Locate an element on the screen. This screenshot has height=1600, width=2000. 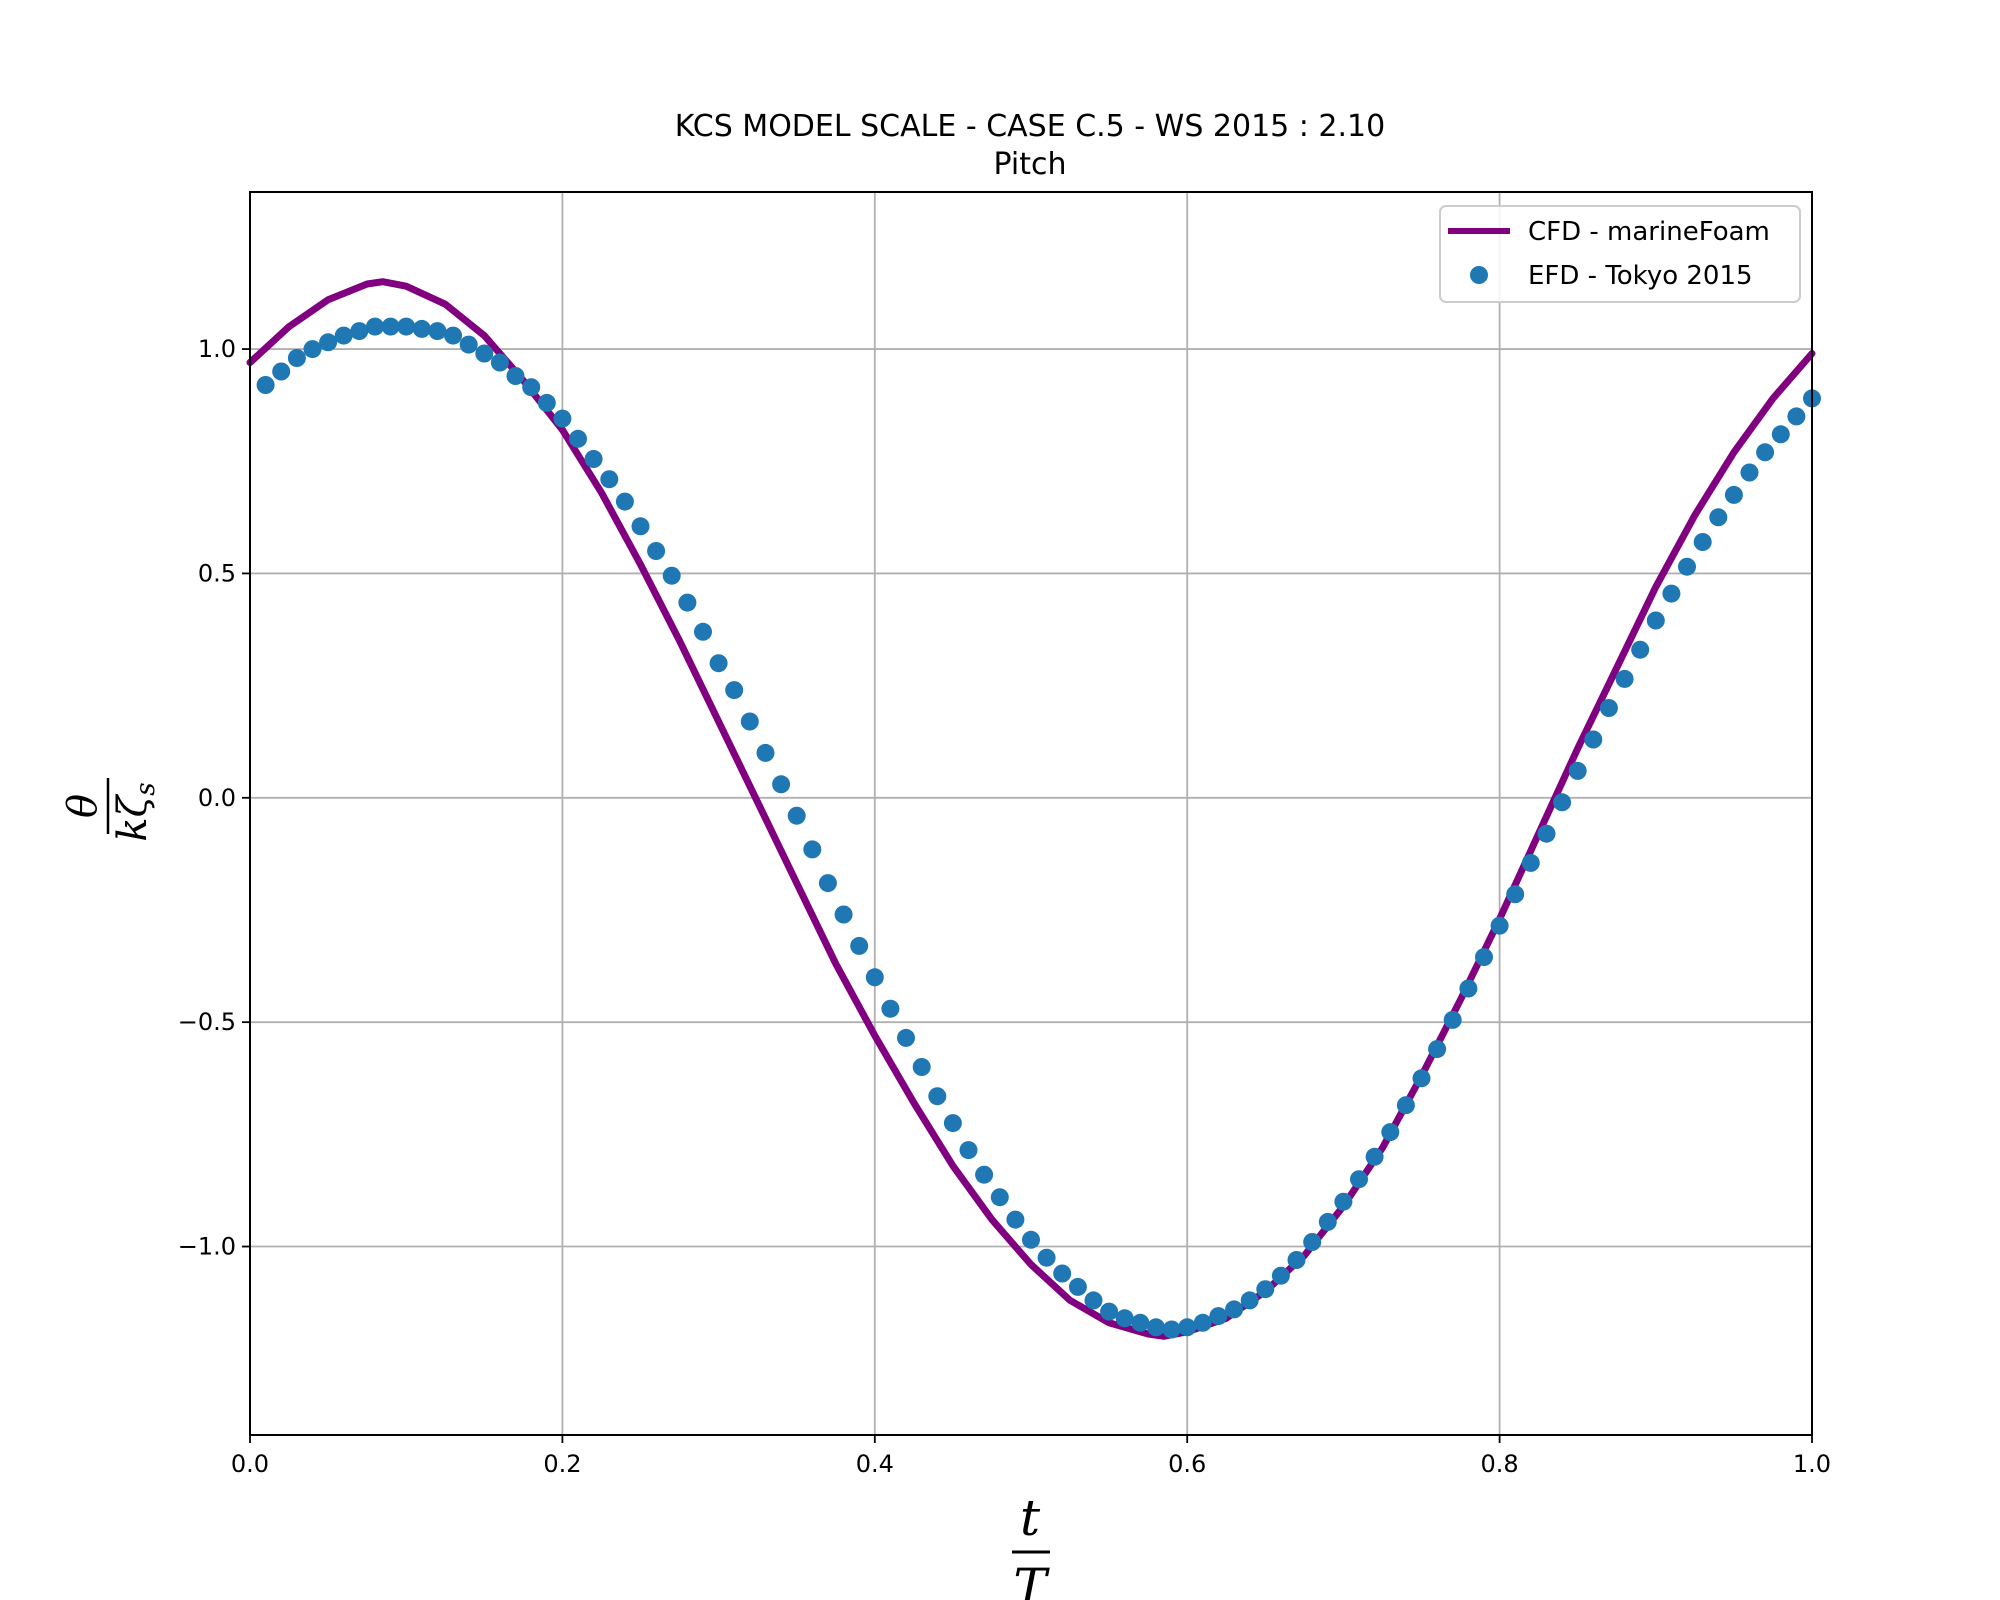
y-tick-label: 0.5 is located at coordinates (217, 573).